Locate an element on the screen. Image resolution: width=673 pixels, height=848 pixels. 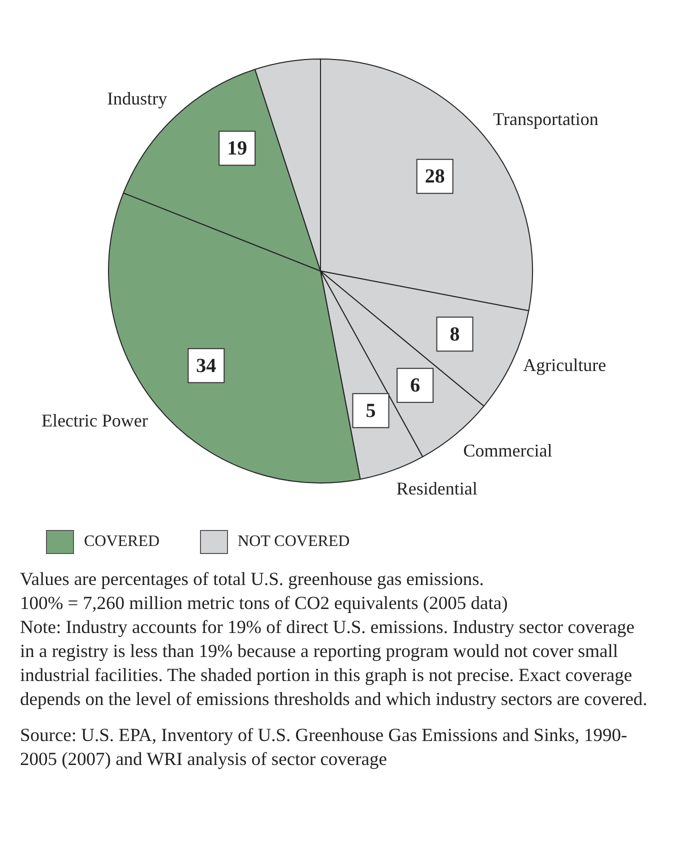
data-label: 6 is located at coordinates (415, 385).